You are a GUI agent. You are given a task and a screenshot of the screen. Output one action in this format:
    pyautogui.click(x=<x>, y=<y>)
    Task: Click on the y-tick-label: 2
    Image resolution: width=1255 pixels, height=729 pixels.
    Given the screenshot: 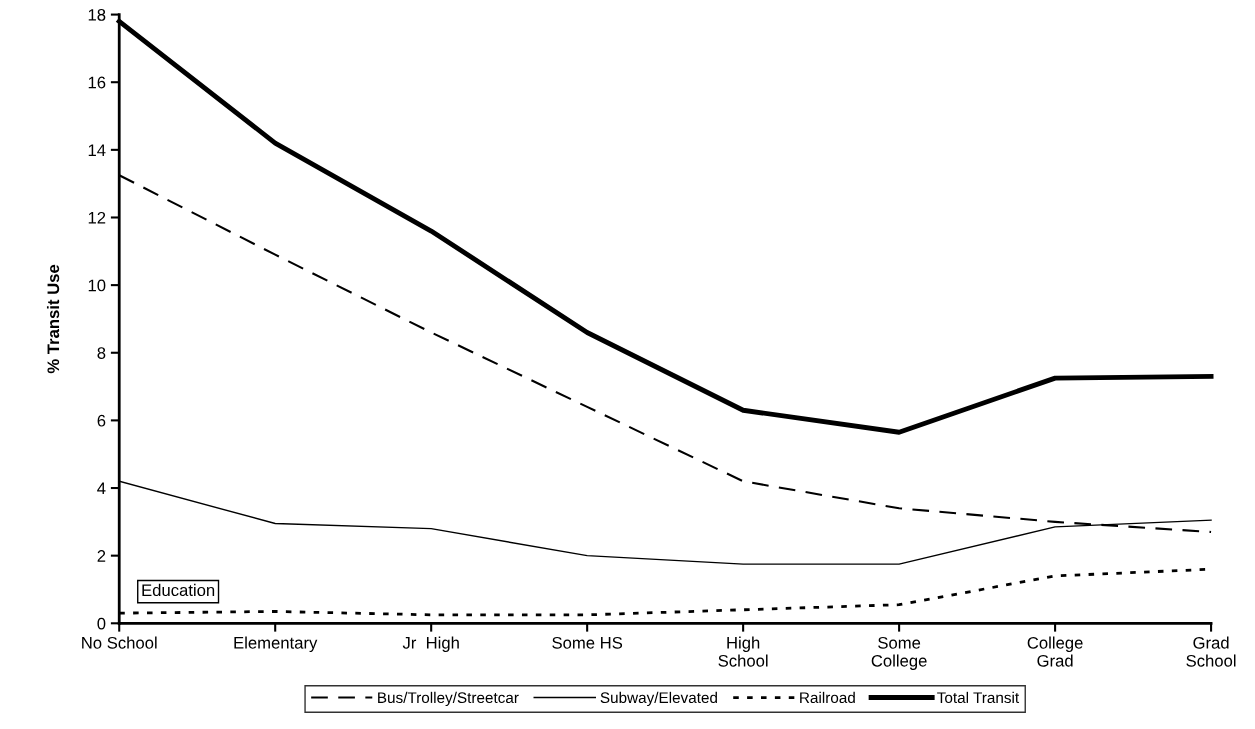 What is the action you would take?
    pyautogui.click(x=101, y=556)
    